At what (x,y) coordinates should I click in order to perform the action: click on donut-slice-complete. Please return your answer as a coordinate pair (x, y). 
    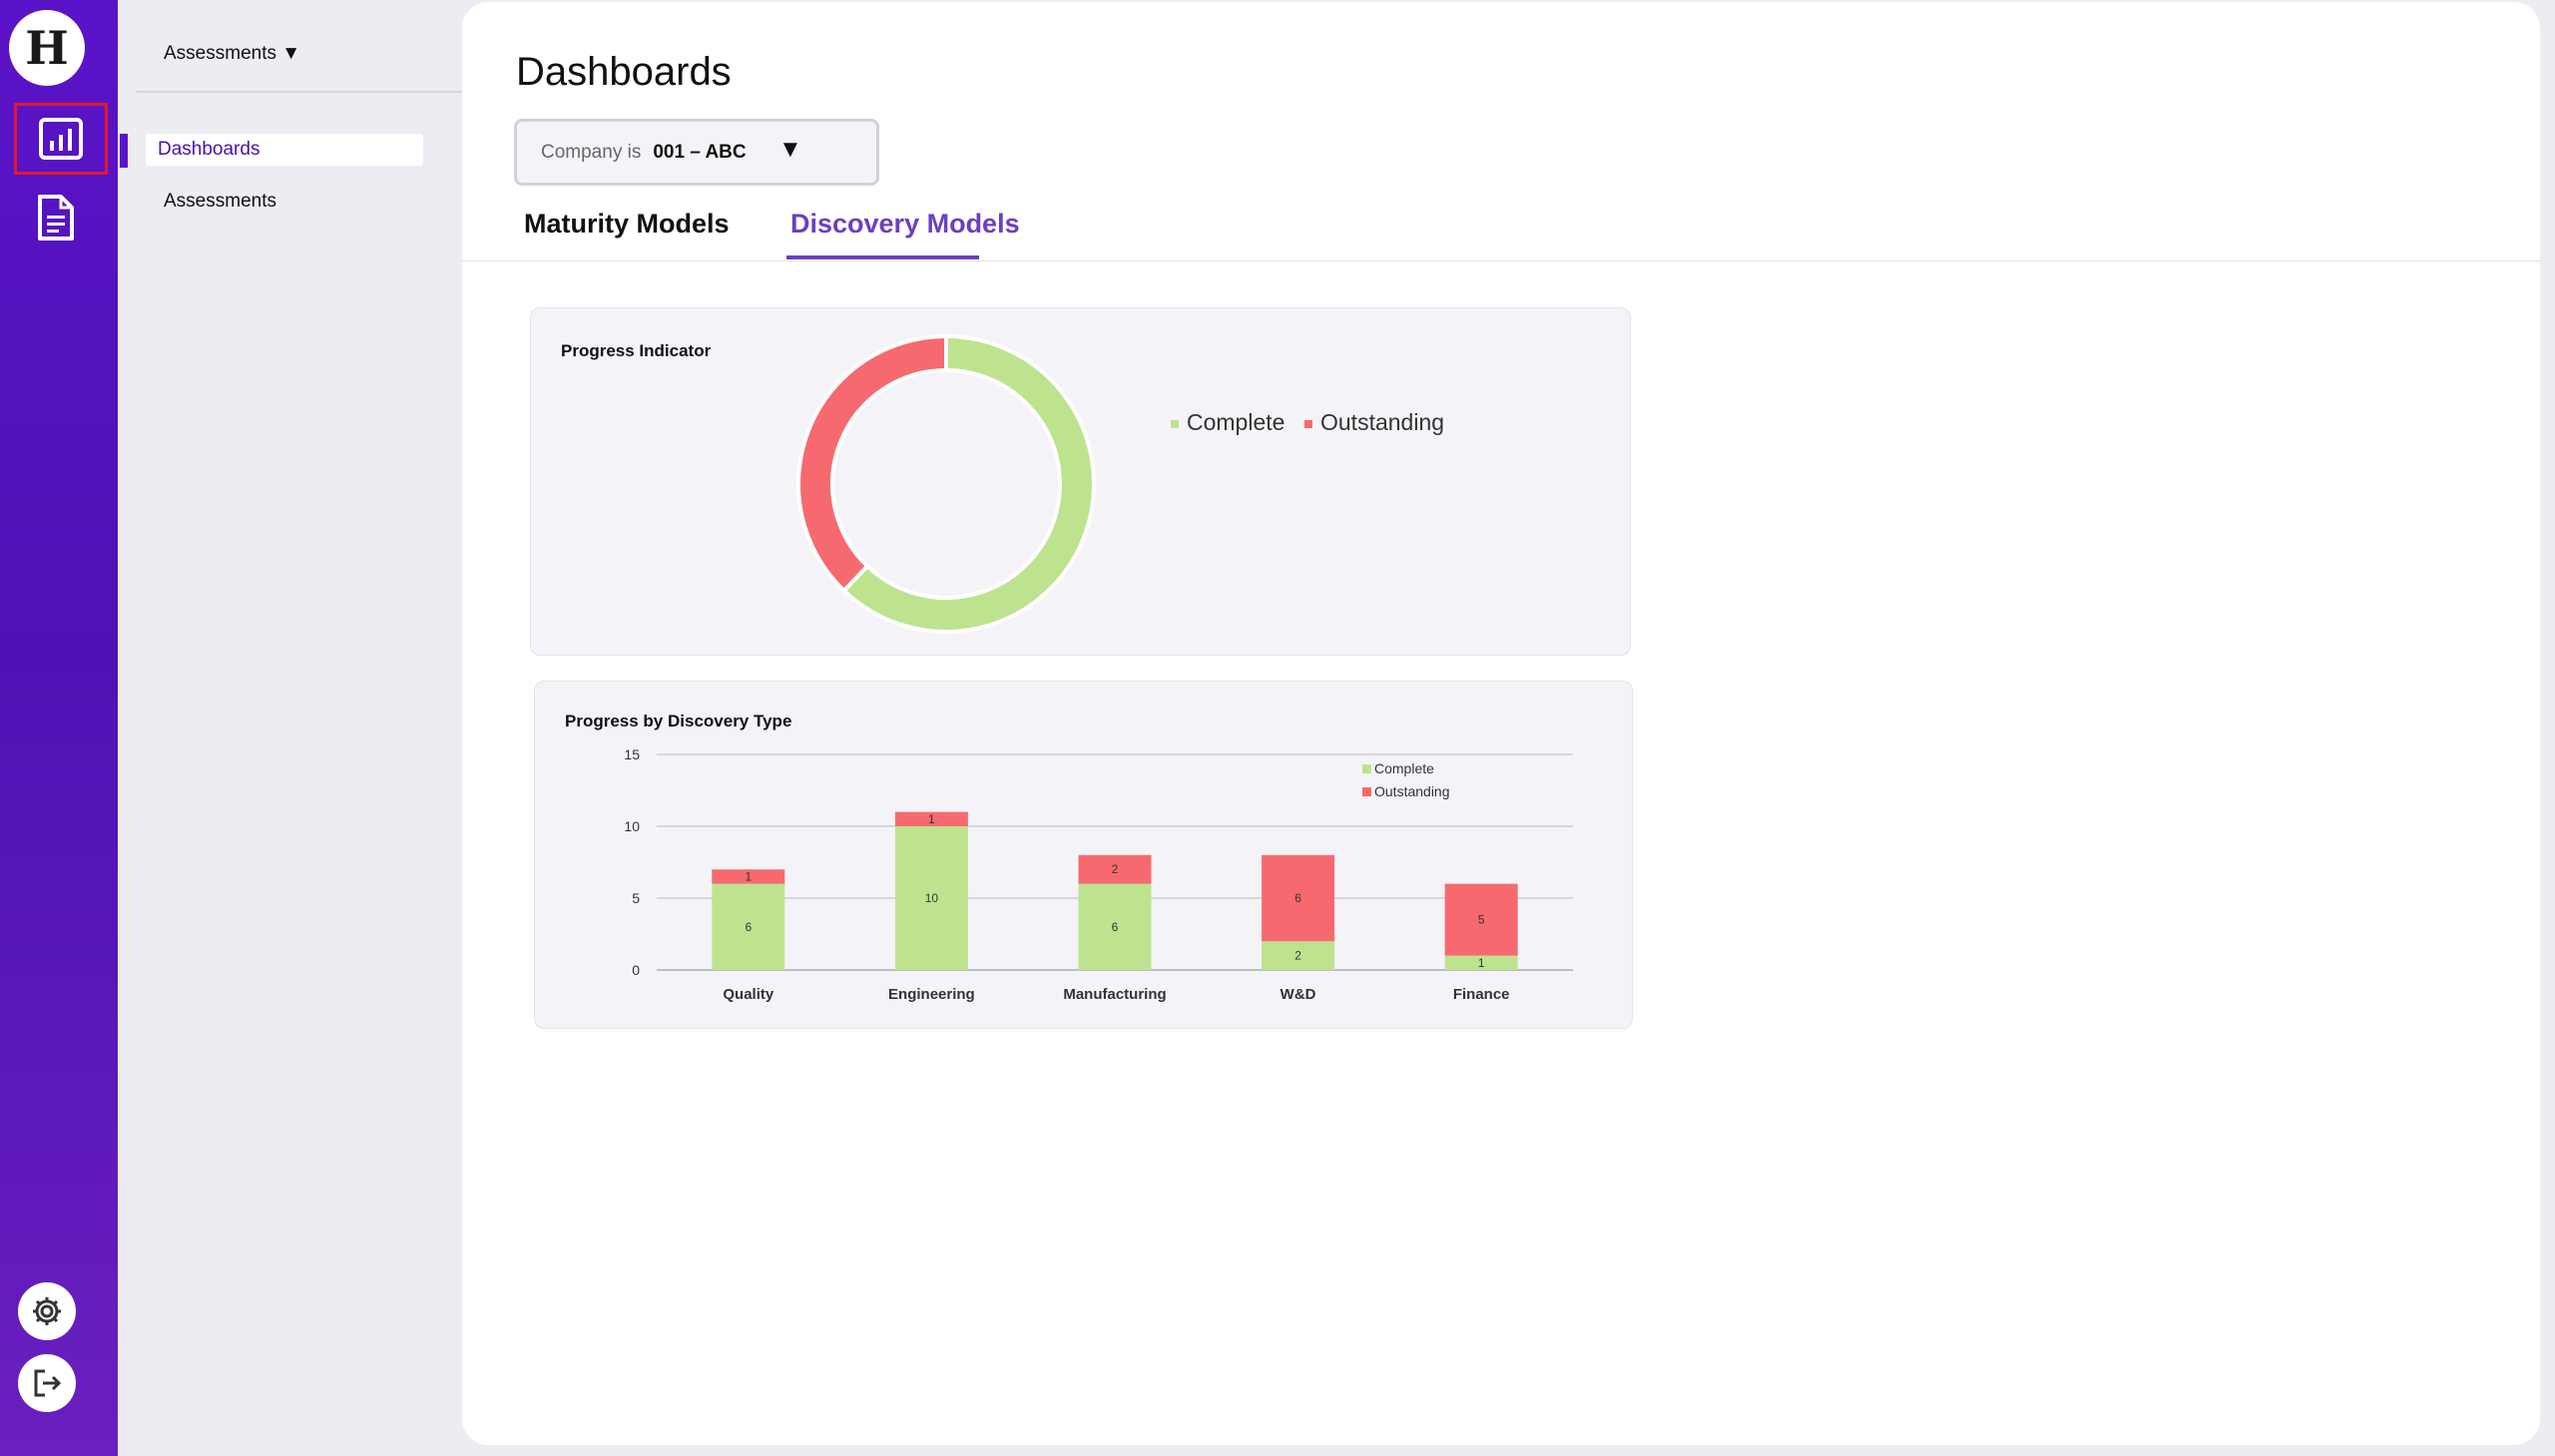
    Looking at the image, I should click on (968, 483).